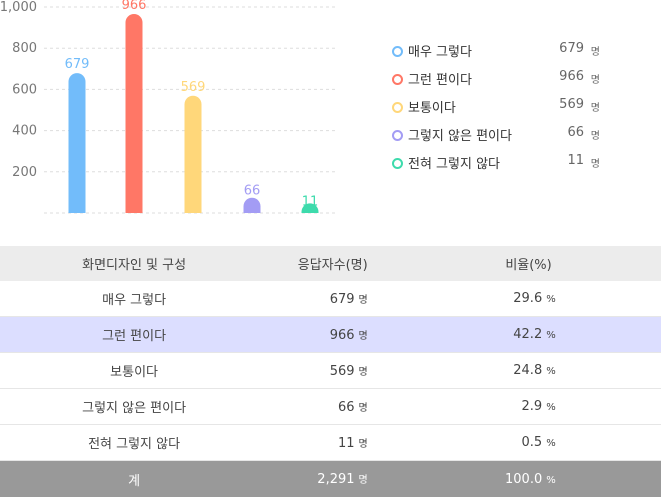  Describe the element at coordinates (134, 479) in the screenshot. I see `total-label: 계` at that location.